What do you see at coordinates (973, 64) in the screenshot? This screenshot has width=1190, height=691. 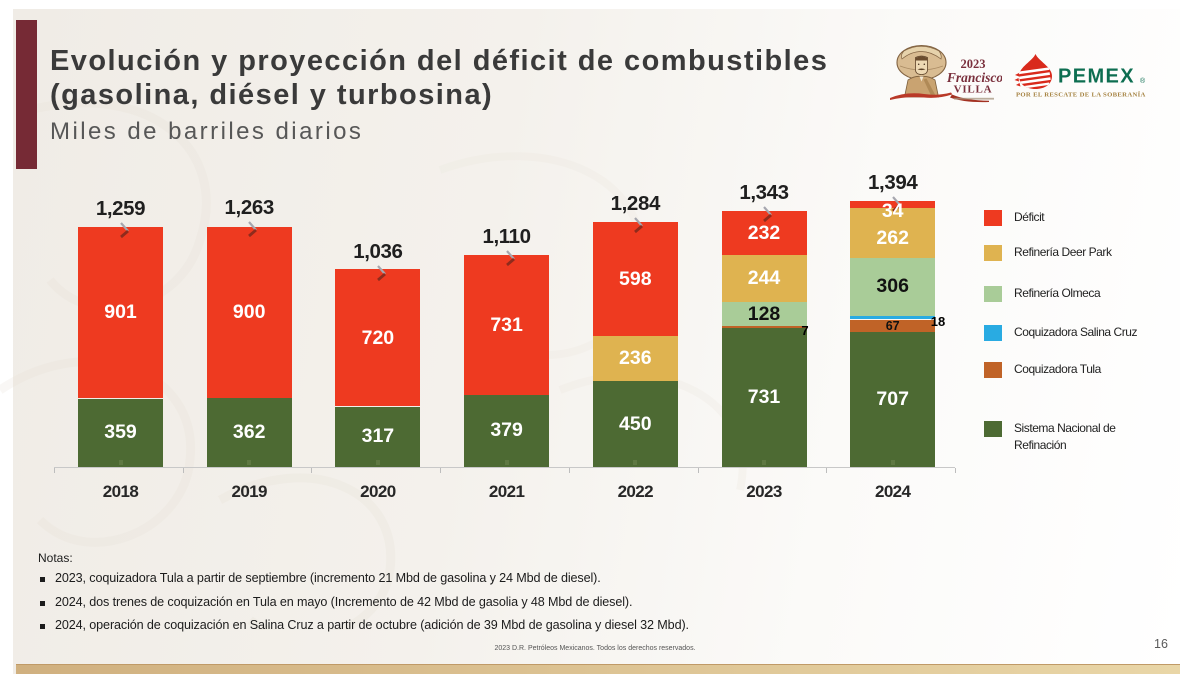 I see `svg-text: 2023` at bounding box center [973, 64].